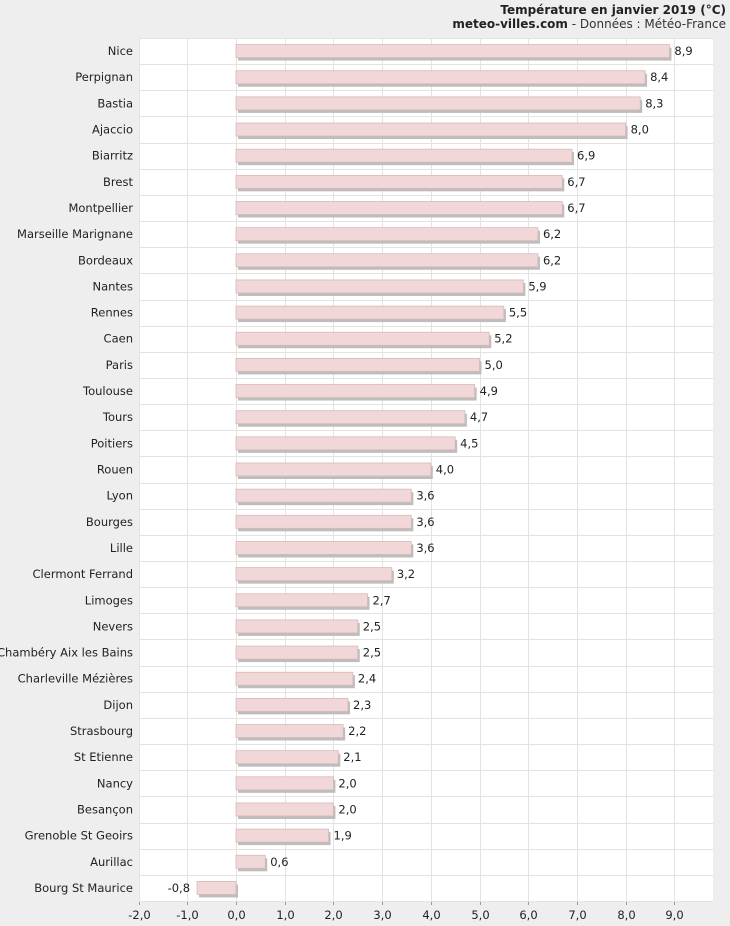 This screenshot has width=730, height=926. Describe the element at coordinates (626, 915) in the screenshot. I see `x-tick-label: 8,0` at that location.